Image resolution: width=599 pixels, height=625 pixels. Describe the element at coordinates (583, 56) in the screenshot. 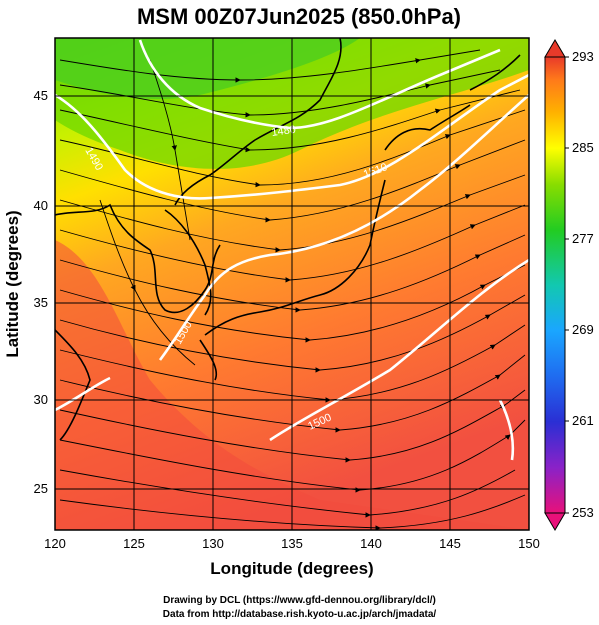

I see `colorbar-tick-label: 293` at that location.